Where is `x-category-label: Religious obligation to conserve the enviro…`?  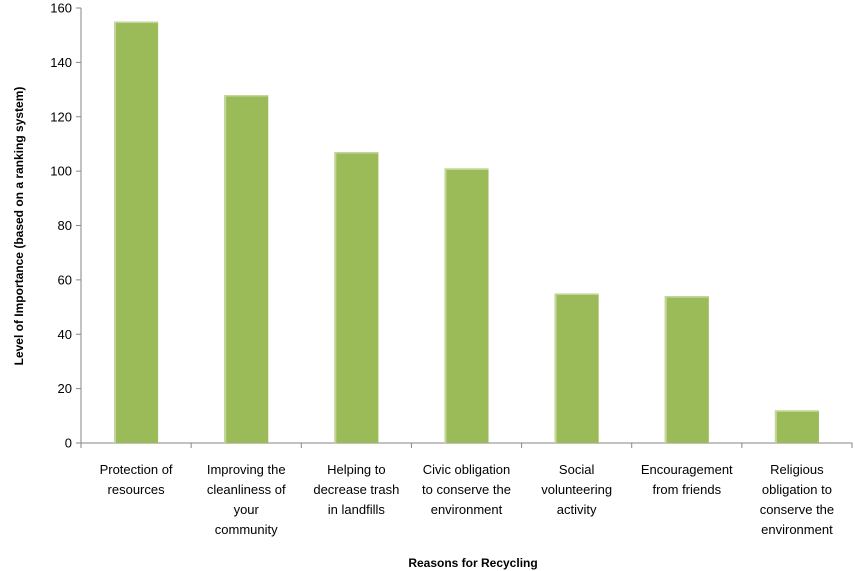
x-category-label: Religious obligation to conserve the enviro… is located at coordinates (797, 499).